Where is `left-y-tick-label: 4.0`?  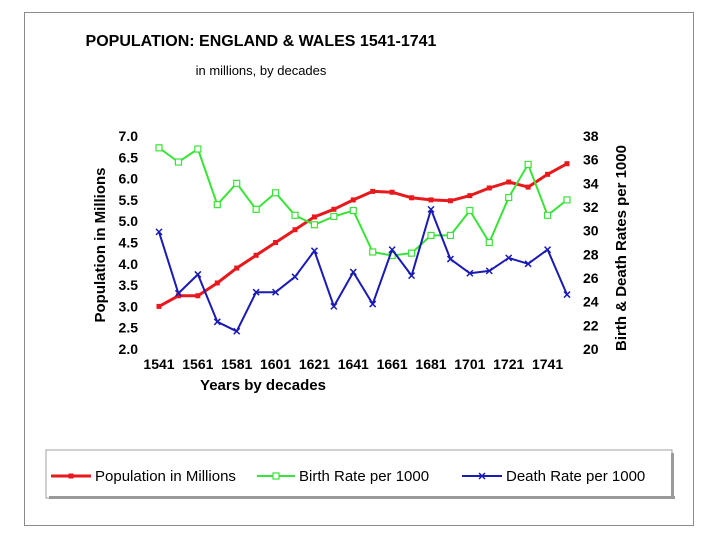
left-y-tick-label: 4.0 is located at coordinates (129, 264).